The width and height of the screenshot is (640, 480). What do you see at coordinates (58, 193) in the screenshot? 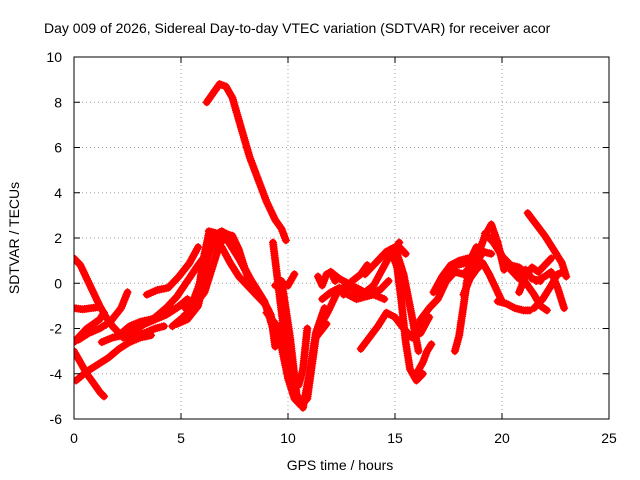
I see `y-tick-label: 4` at bounding box center [58, 193].